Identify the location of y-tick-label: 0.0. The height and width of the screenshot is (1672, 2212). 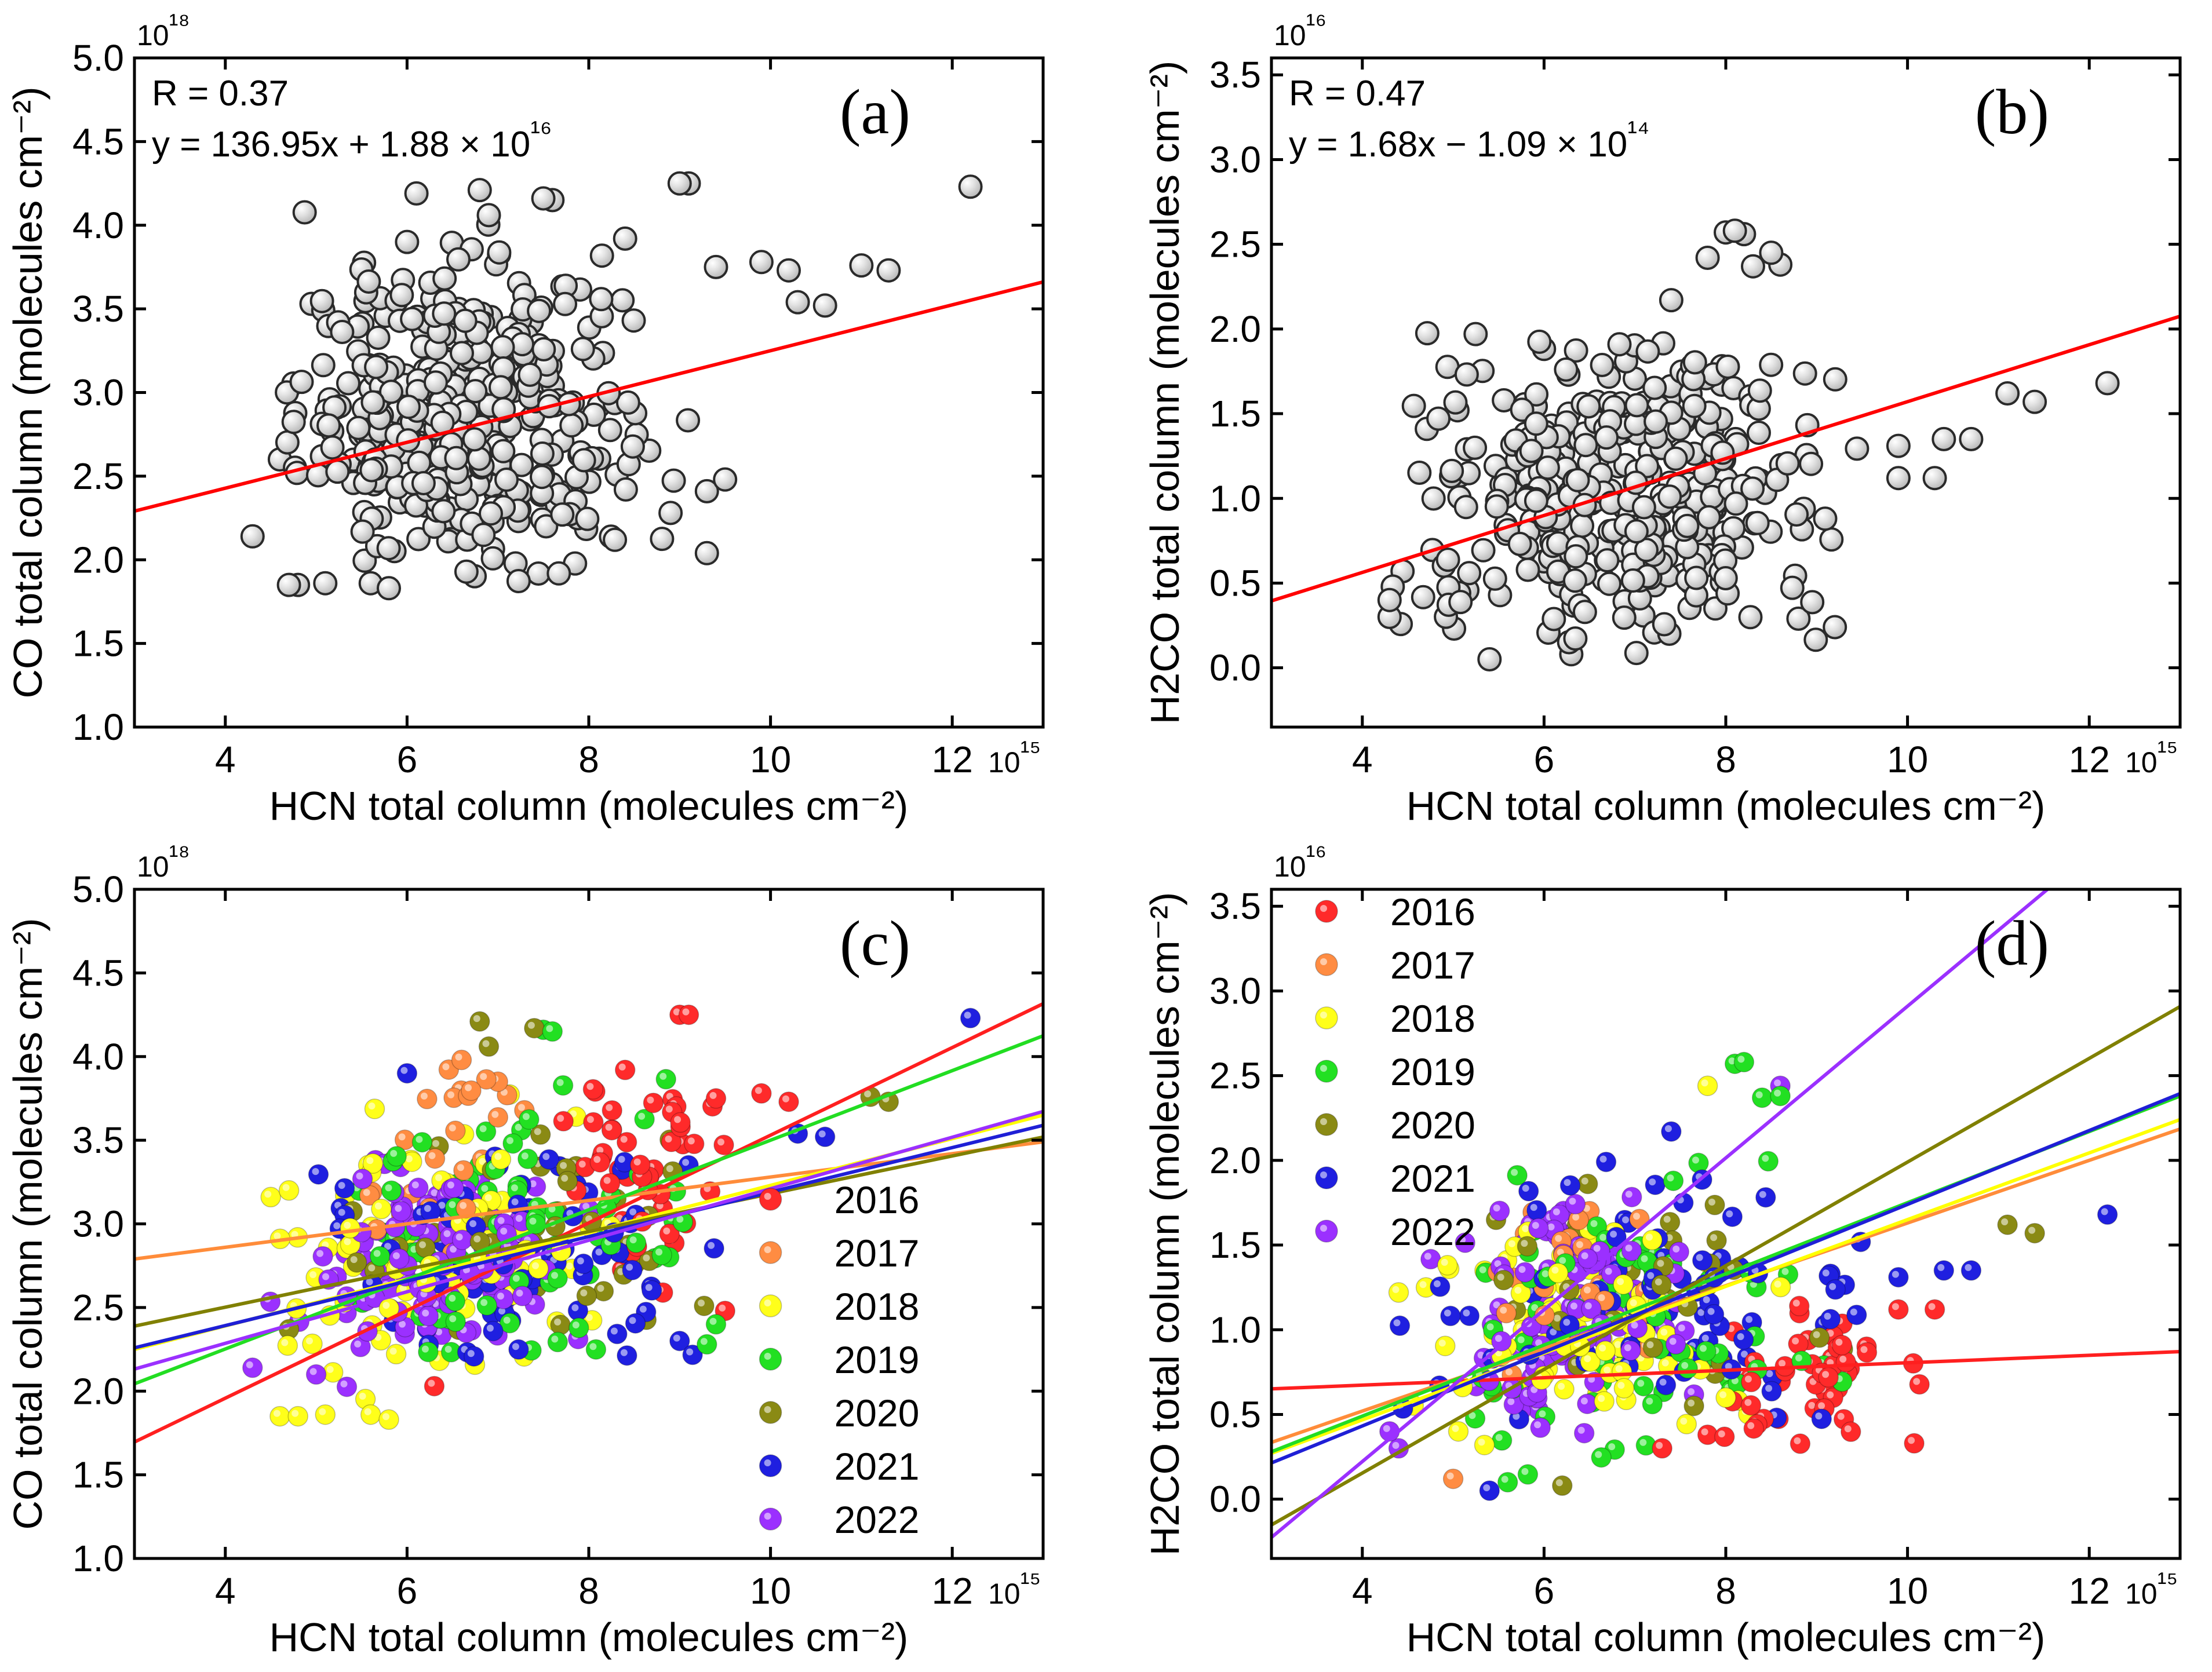
(1235, 668).